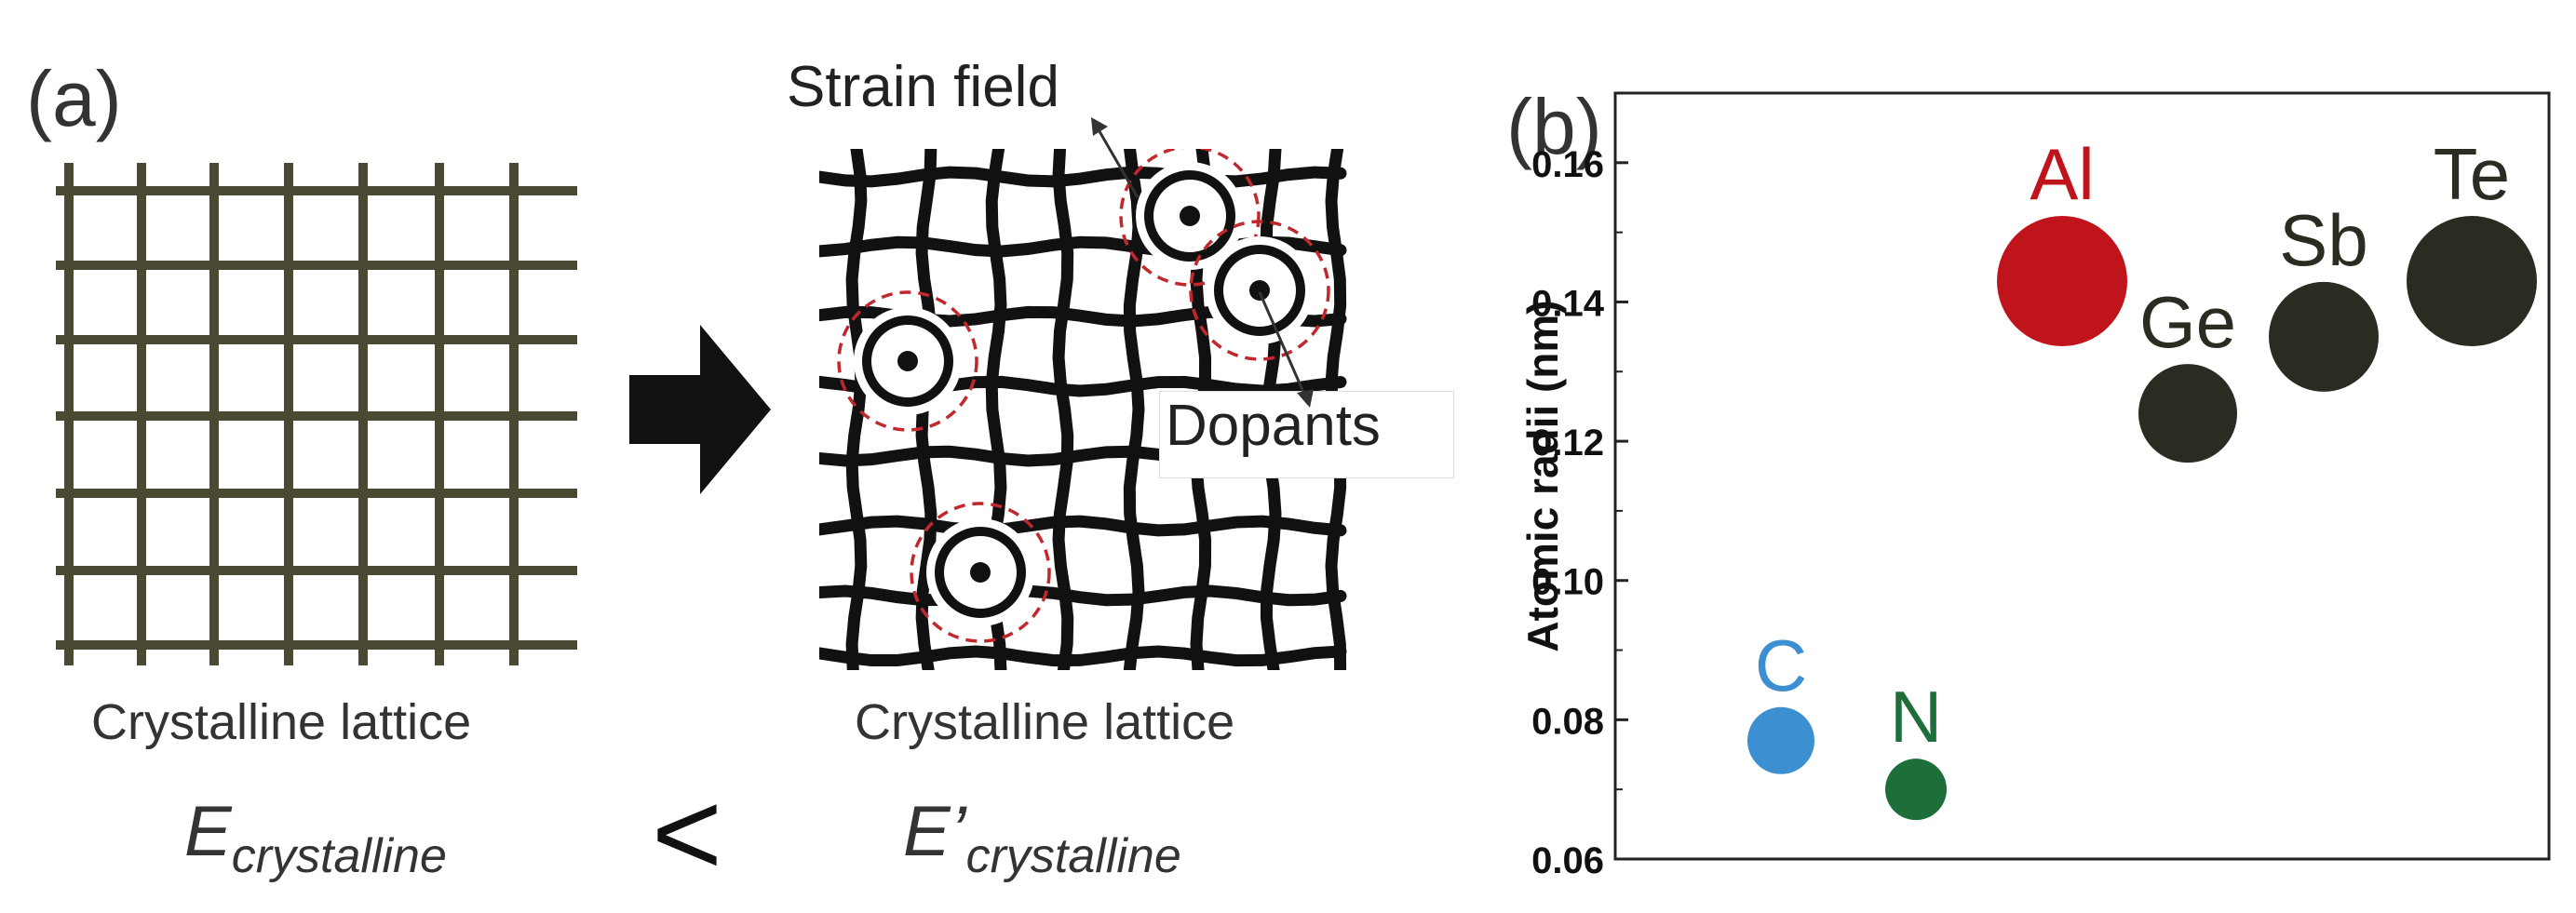 This screenshot has height=913, width=2576. Describe the element at coordinates (2062, 174) in the screenshot. I see `point-label-al: Al` at that location.